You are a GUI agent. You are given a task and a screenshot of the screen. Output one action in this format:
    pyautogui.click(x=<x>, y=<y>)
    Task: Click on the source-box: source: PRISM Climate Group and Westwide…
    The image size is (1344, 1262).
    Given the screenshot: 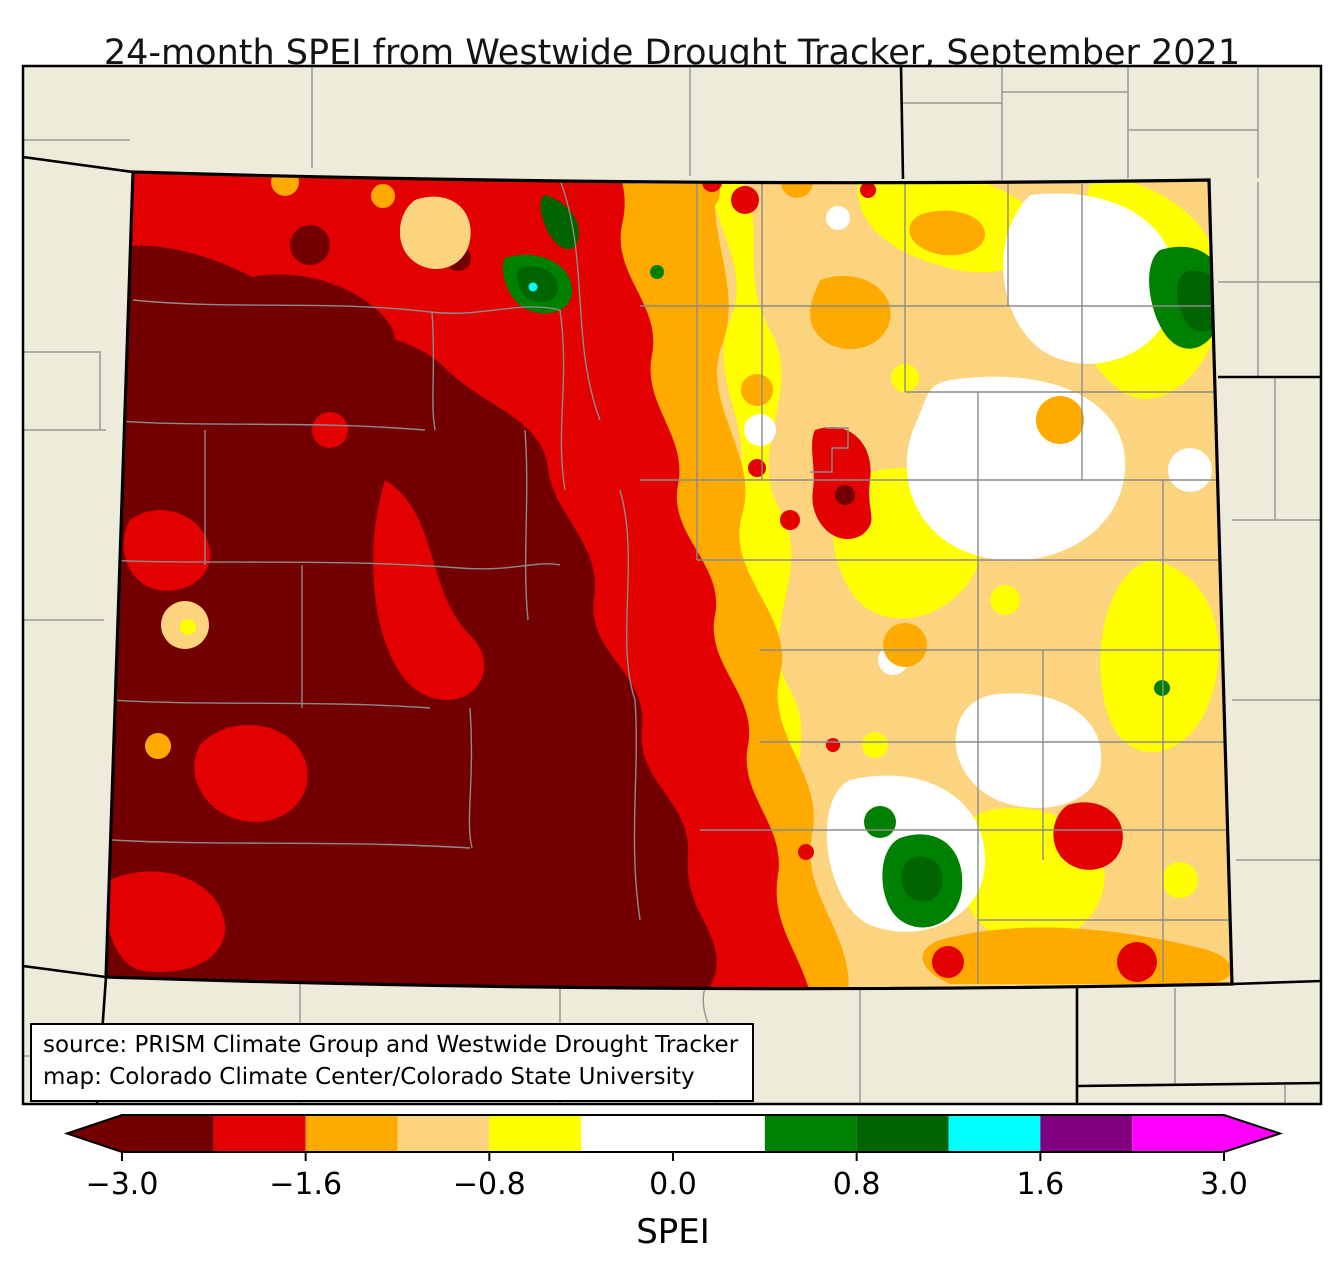 What is the action you would take?
    pyautogui.click(x=392, y=1063)
    